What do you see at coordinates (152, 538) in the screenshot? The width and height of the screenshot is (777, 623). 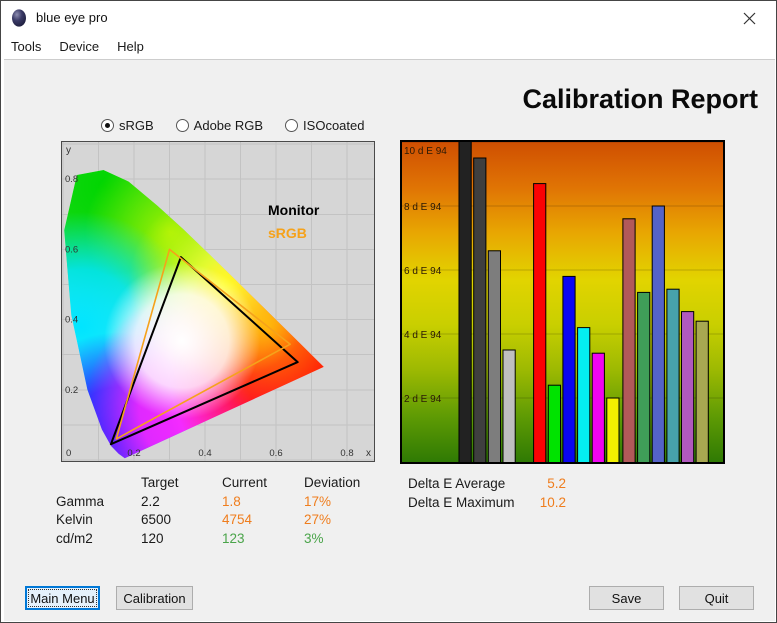 I see `luminance-target: 120` at bounding box center [152, 538].